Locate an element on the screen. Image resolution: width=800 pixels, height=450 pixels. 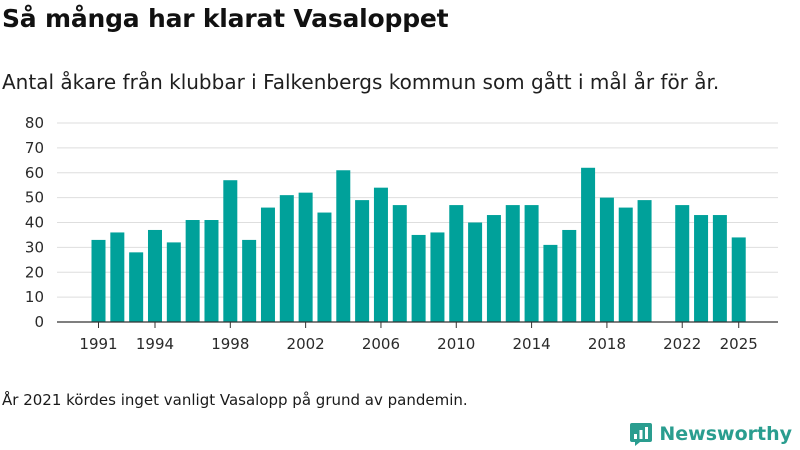
x-tick-label: 1991 is located at coordinates (98, 344).